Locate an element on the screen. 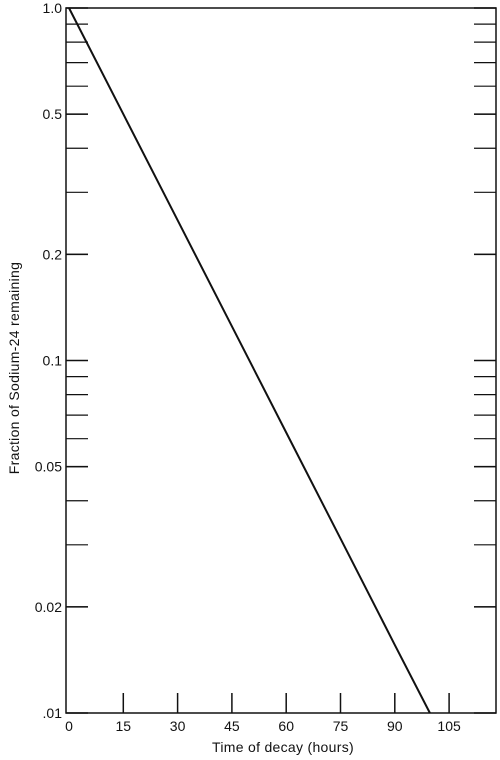 The width and height of the screenshot is (500, 760). y-tick-label: 1.0 is located at coordinates (53, 8).